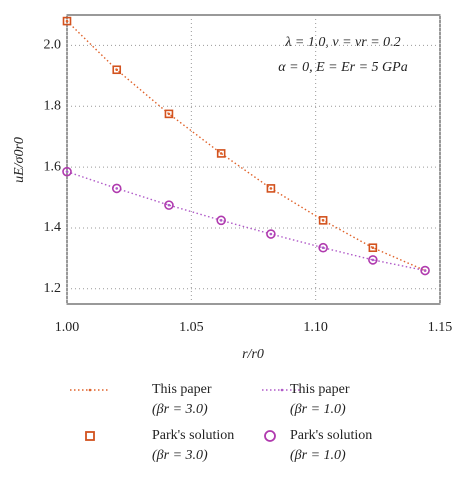  What do you see at coordinates (440, 327) in the screenshot?
I see `x-tick-label: 1.15` at bounding box center [440, 327].